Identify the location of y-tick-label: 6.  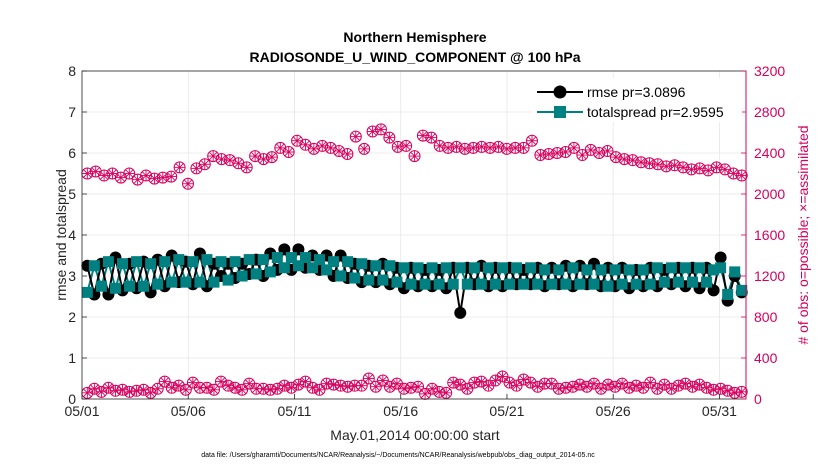
(72, 153).